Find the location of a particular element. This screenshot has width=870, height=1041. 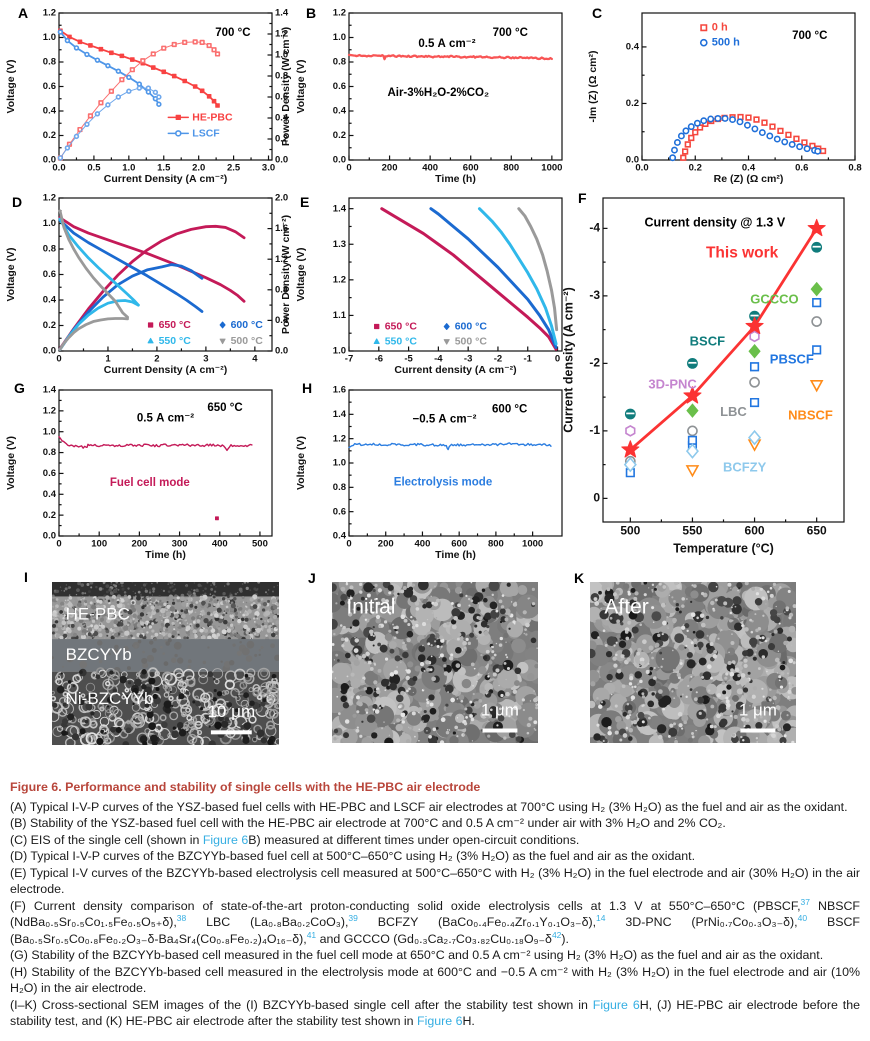

panel-j-sem-initial is located at coordinates (435, 662).